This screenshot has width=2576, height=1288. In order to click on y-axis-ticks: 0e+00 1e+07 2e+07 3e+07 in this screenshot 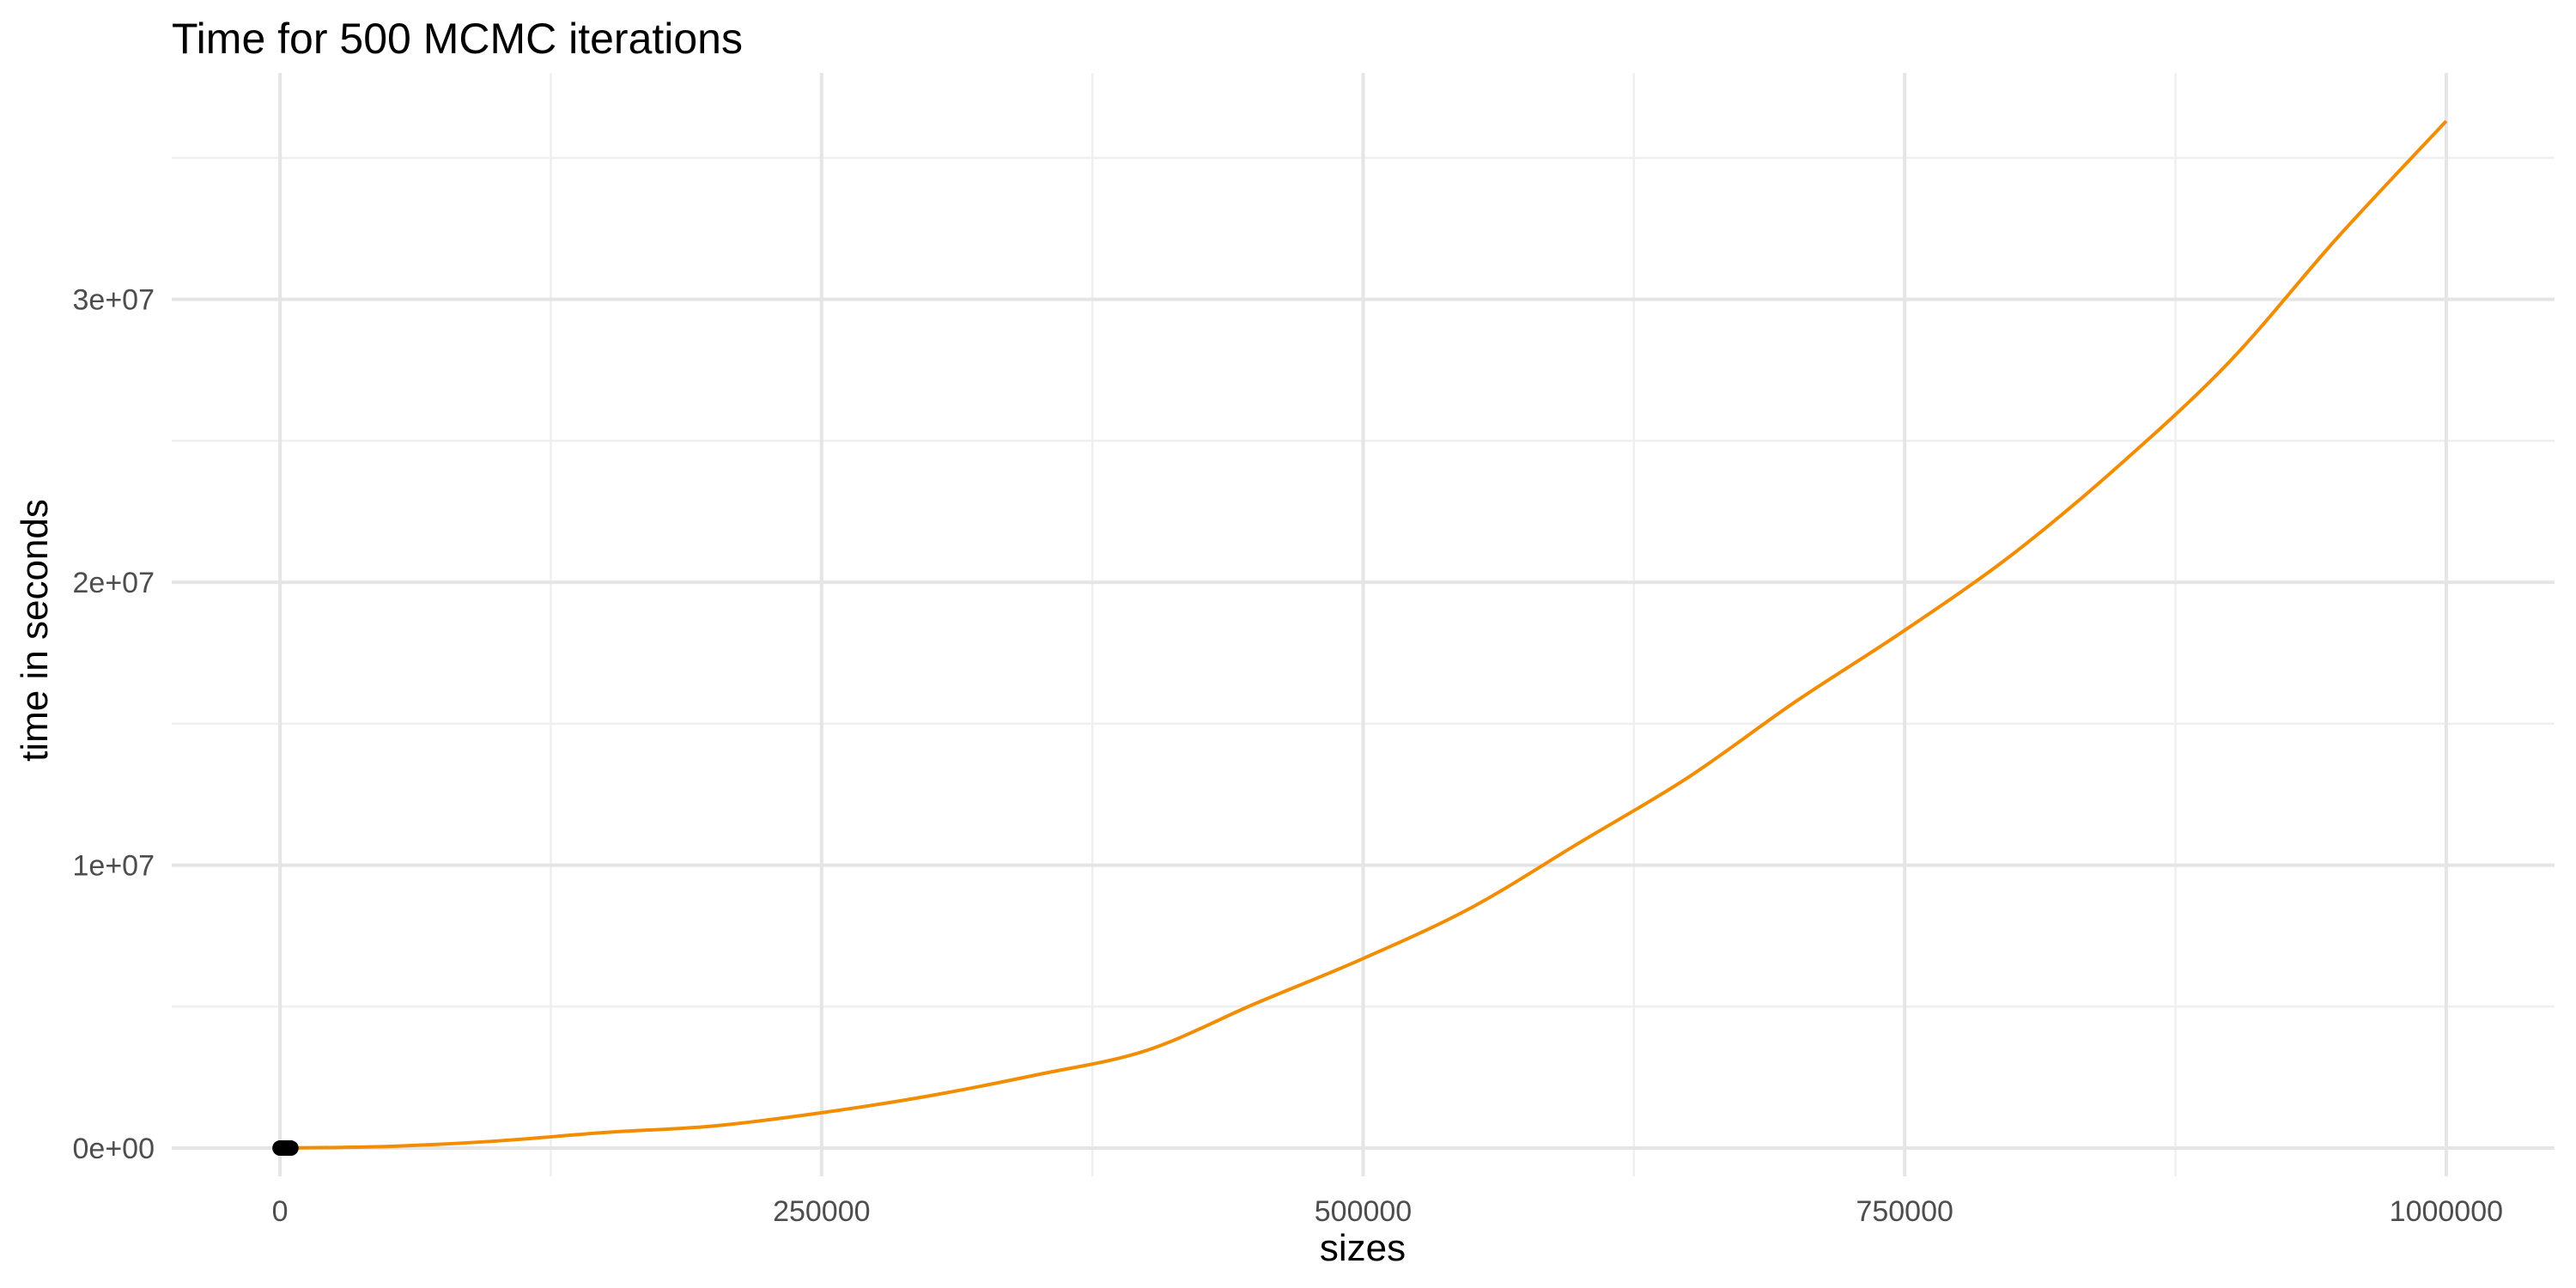, I will do `click(114, 724)`.